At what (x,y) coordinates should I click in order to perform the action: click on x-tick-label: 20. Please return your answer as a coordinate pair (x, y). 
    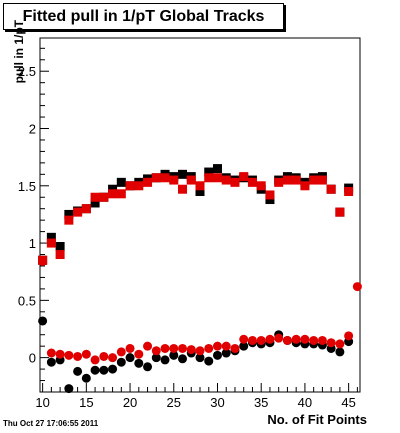
    Looking at the image, I should click on (130, 402).